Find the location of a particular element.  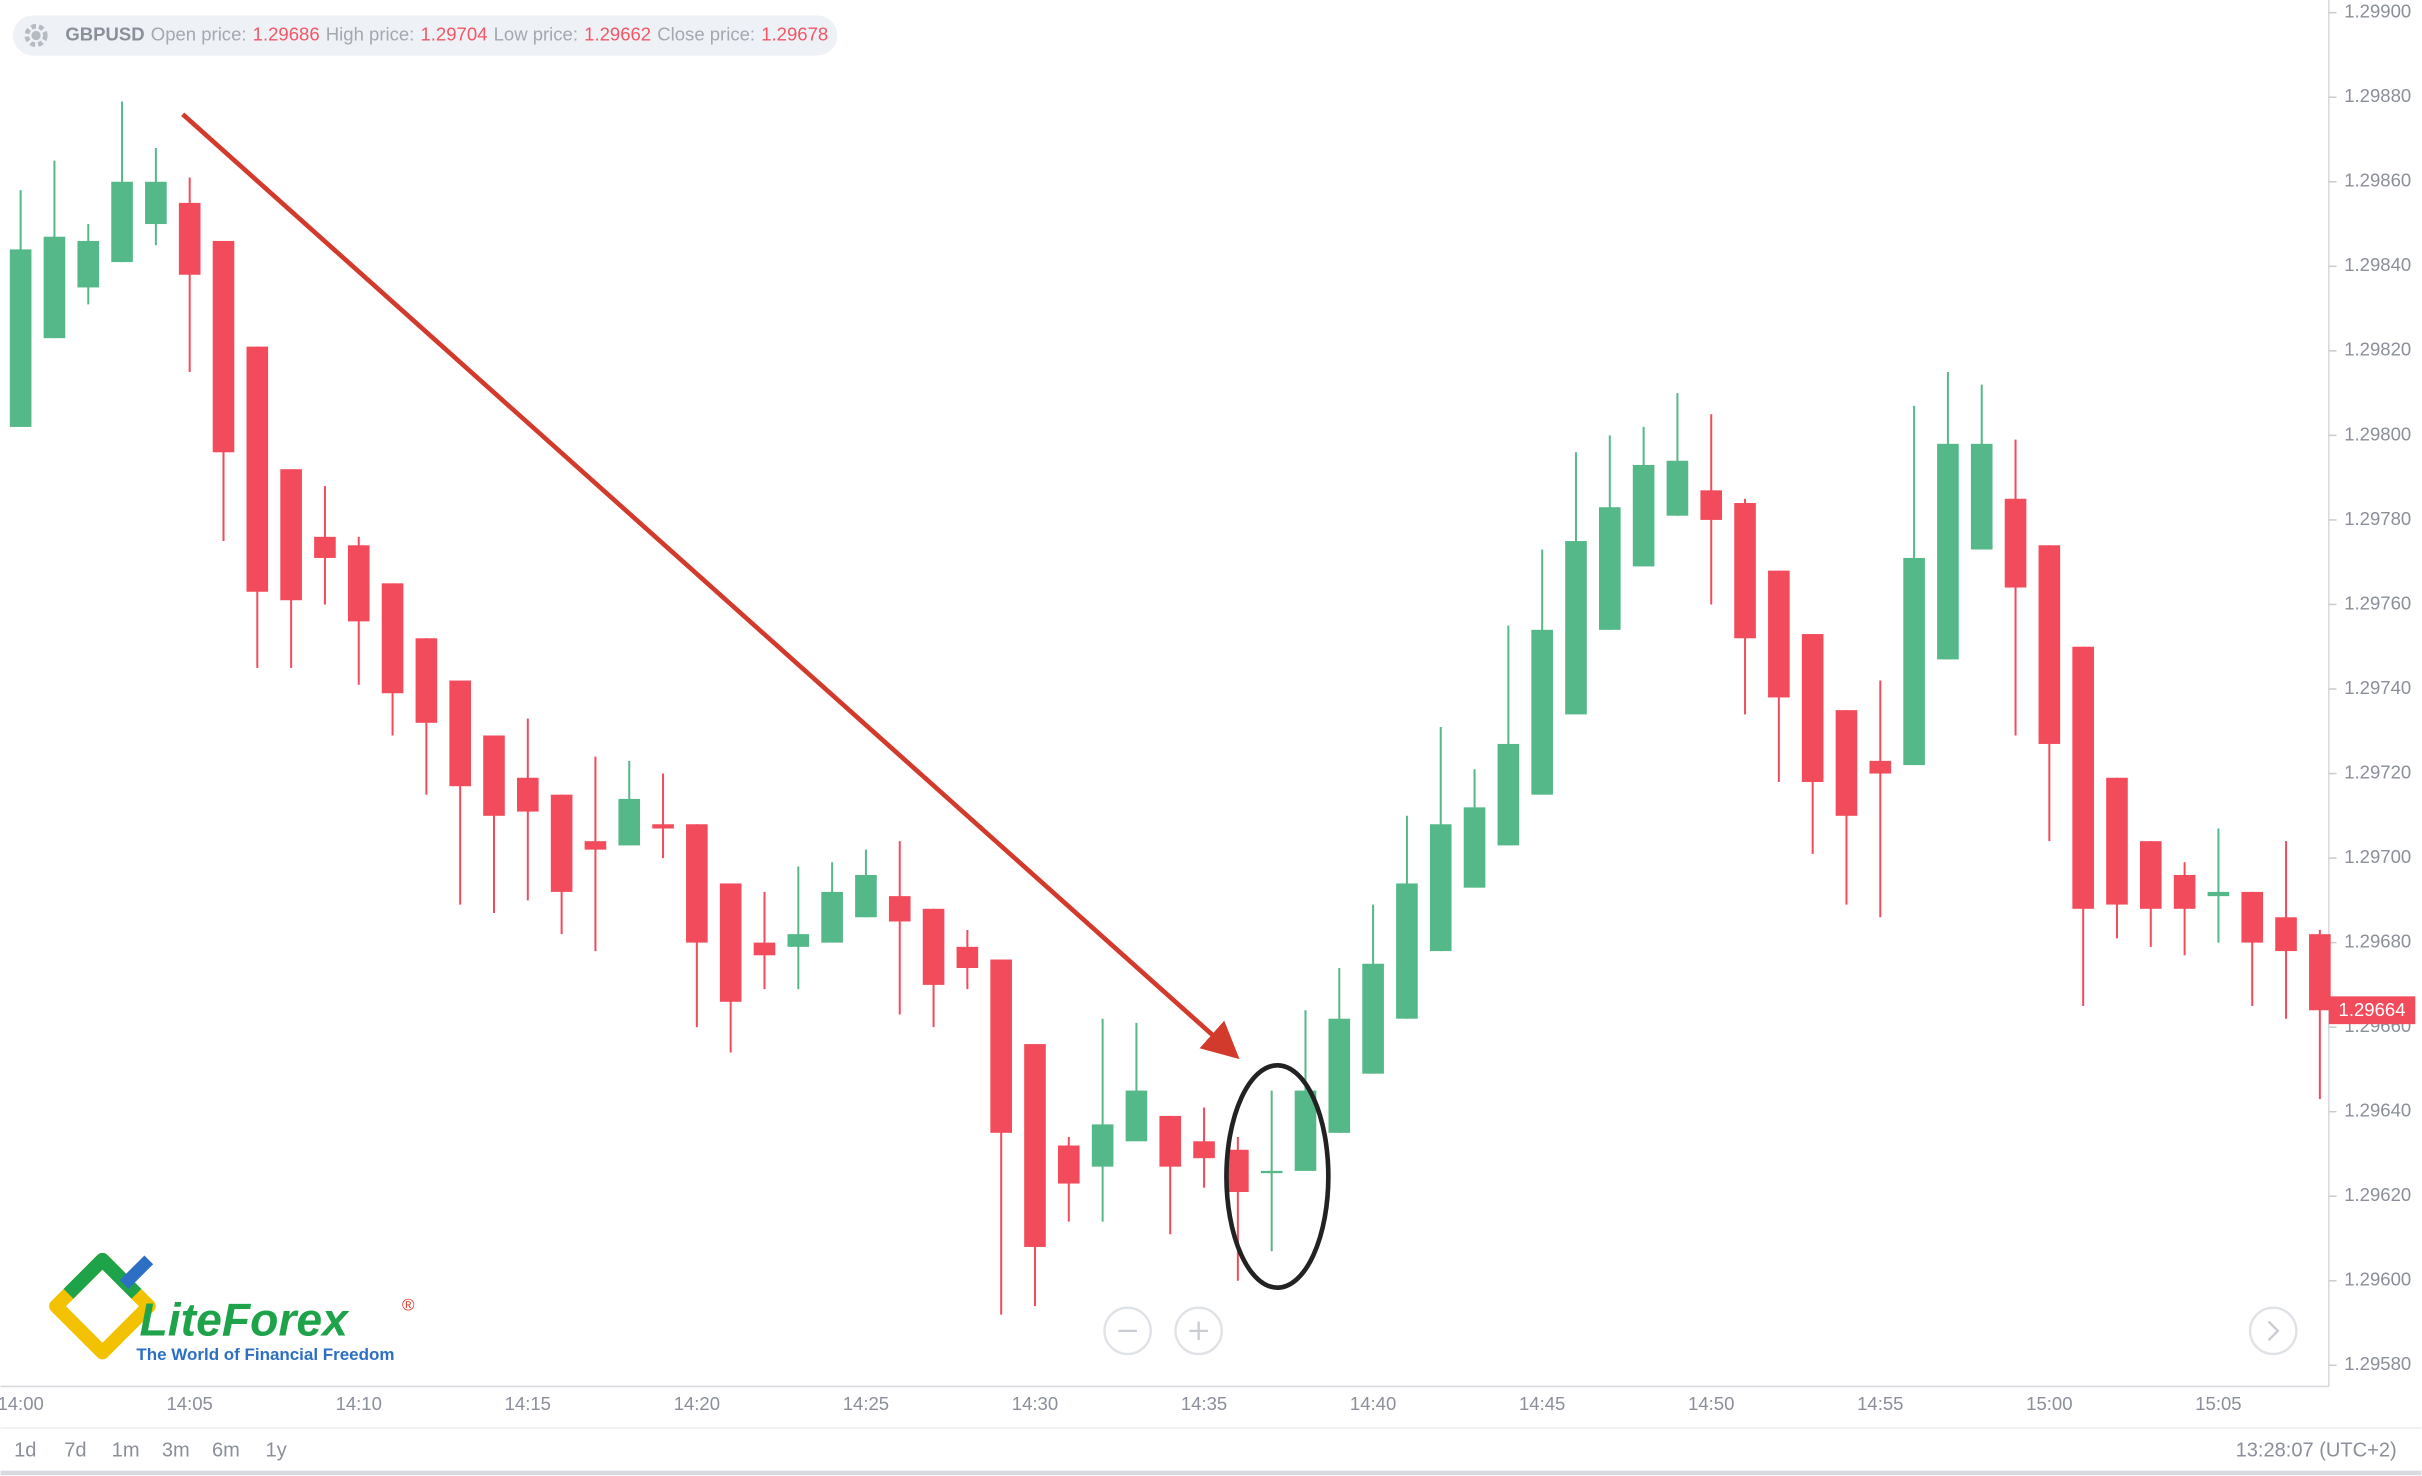

field-label: Low price: is located at coordinates (536, 33).